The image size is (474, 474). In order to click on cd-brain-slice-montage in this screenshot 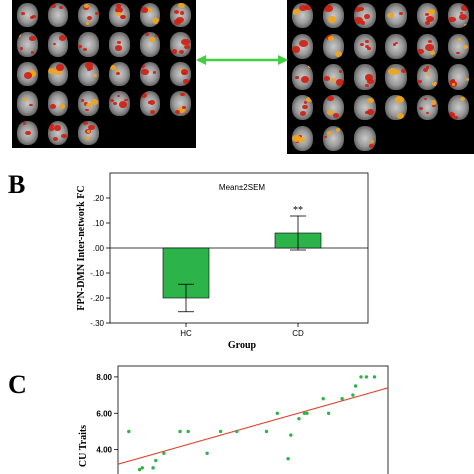, I will do `click(380, 77)`.